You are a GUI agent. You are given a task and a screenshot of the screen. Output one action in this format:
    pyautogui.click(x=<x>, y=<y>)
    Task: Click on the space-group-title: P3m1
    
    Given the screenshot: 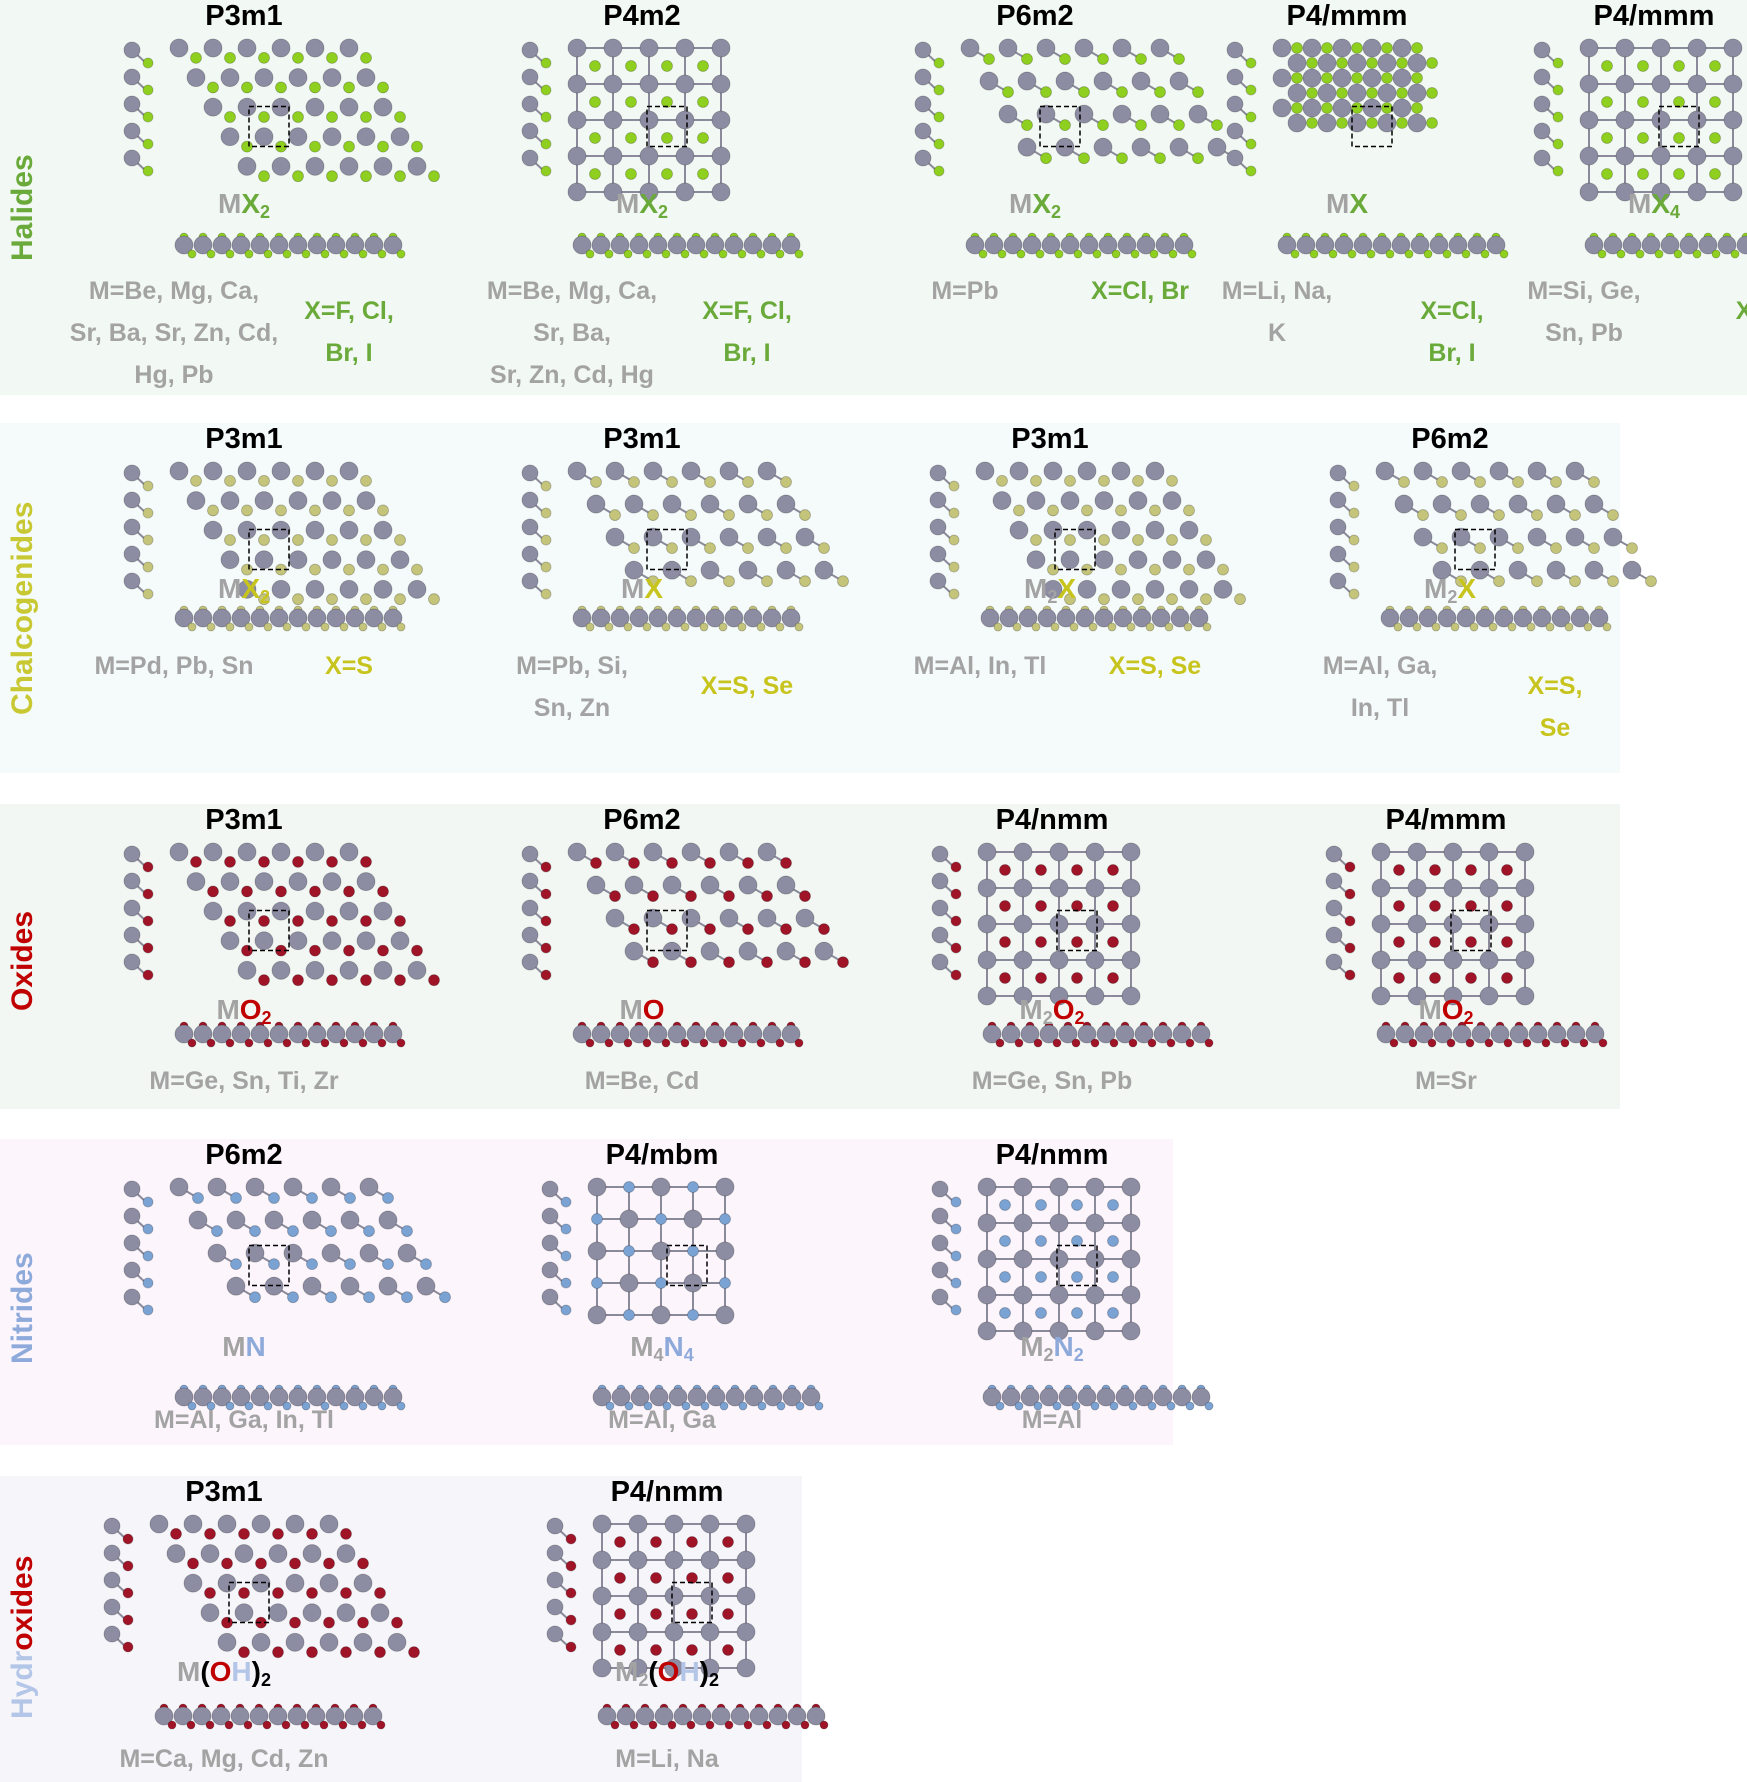 What is the action you would take?
    pyautogui.click(x=244, y=16)
    